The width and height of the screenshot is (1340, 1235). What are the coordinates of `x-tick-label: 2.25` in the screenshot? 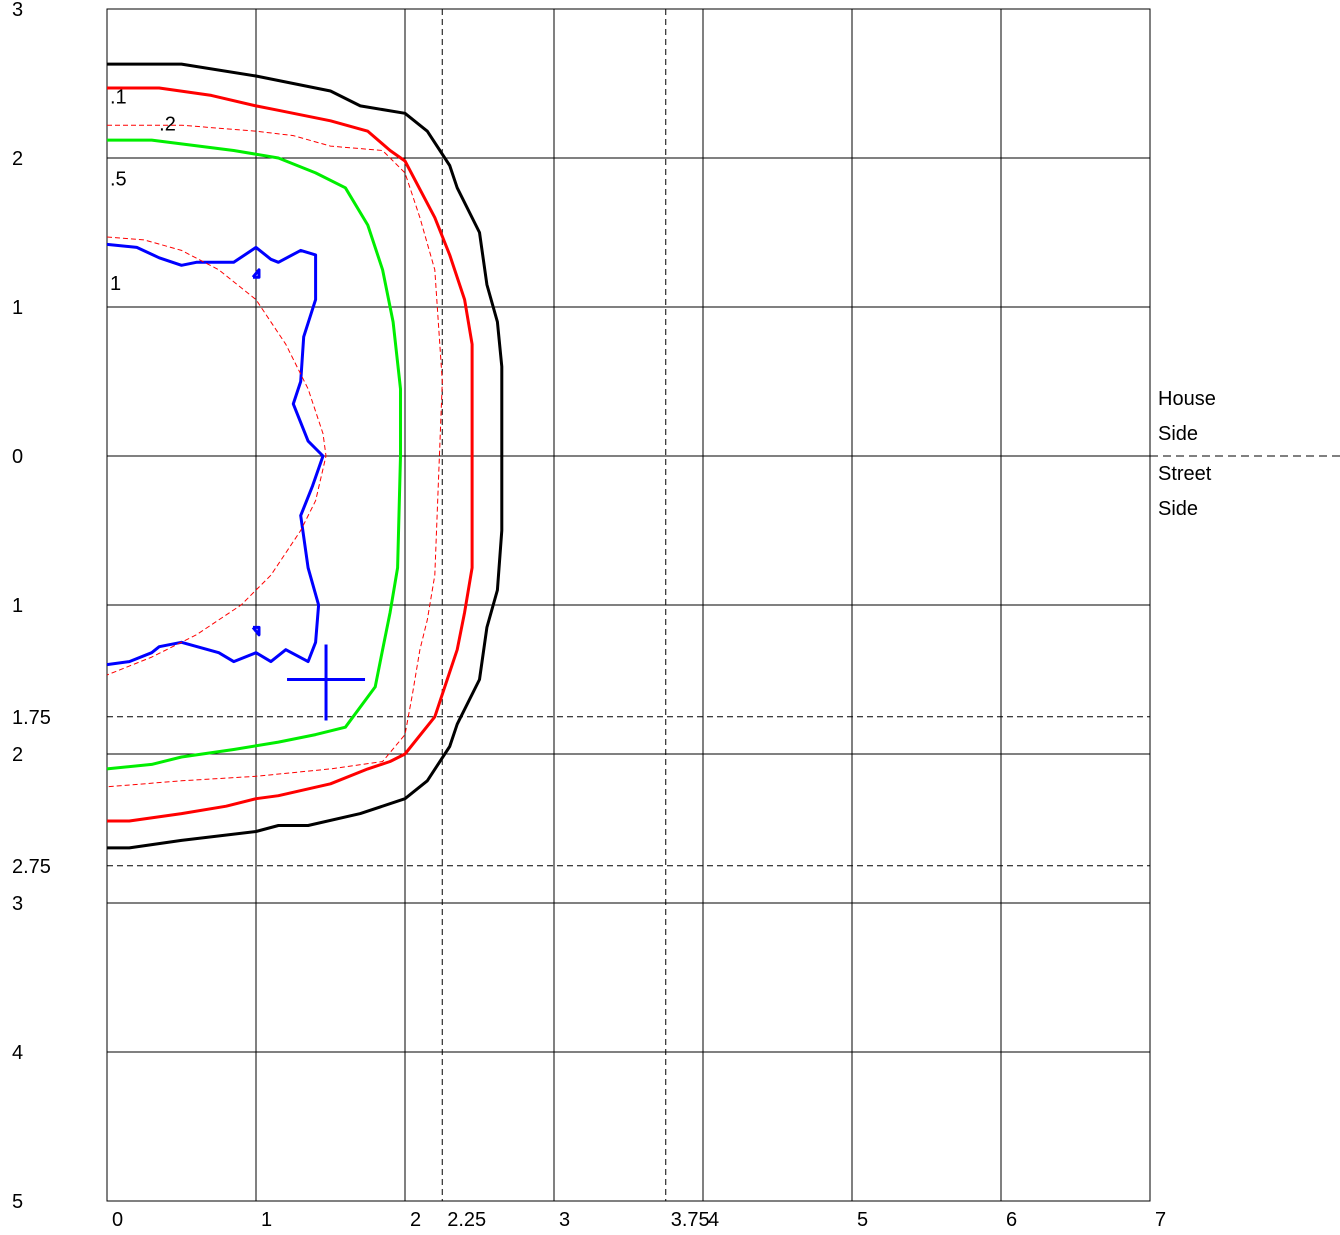 It's located at (466, 1220).